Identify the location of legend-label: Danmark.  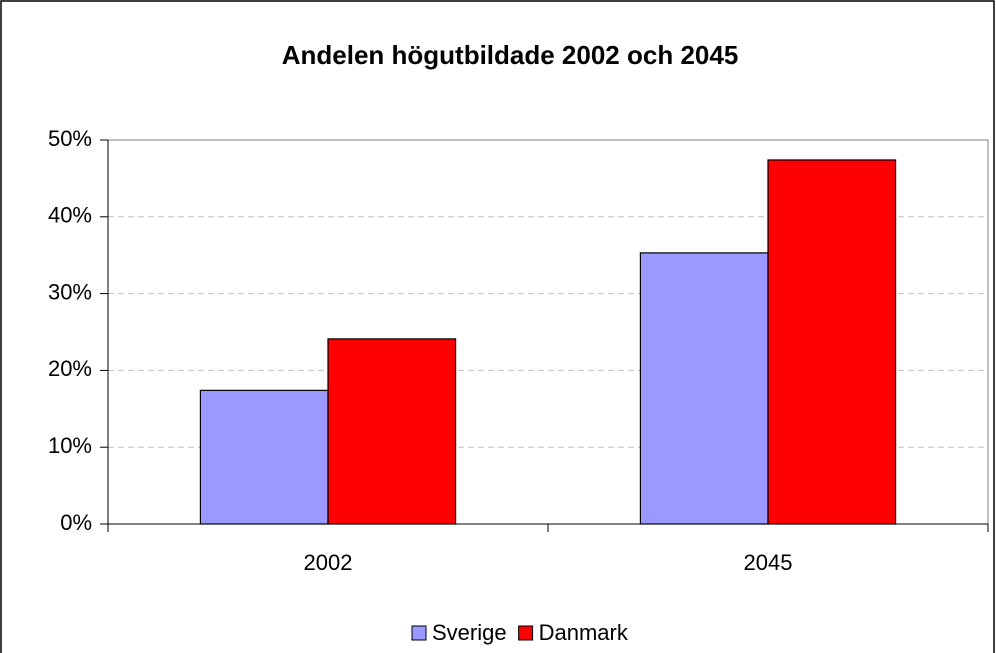
(584, 632).